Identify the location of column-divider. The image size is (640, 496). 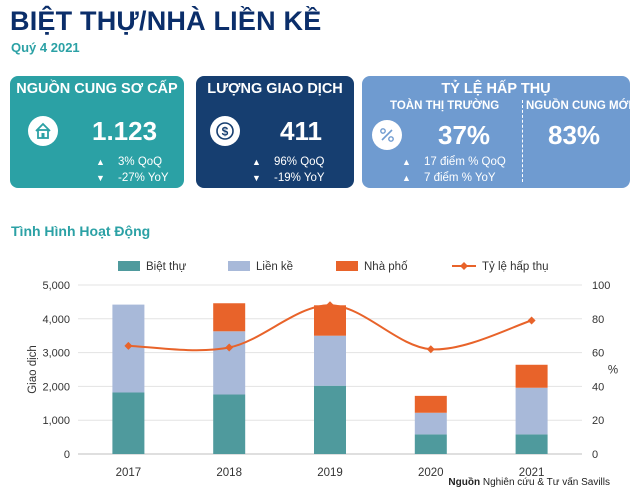
(522, 141).